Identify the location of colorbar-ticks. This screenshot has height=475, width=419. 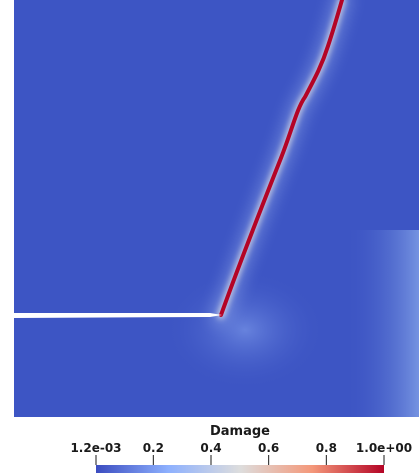
(240, 460).